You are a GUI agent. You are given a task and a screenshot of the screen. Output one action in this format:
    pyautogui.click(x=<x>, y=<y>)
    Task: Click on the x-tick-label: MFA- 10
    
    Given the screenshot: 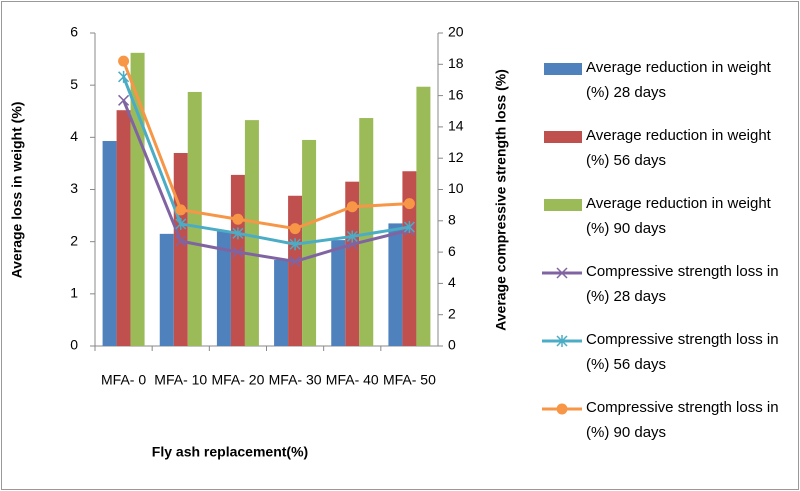 What is the action you would take?
    pyautogui.click(x=180, y=380)
    